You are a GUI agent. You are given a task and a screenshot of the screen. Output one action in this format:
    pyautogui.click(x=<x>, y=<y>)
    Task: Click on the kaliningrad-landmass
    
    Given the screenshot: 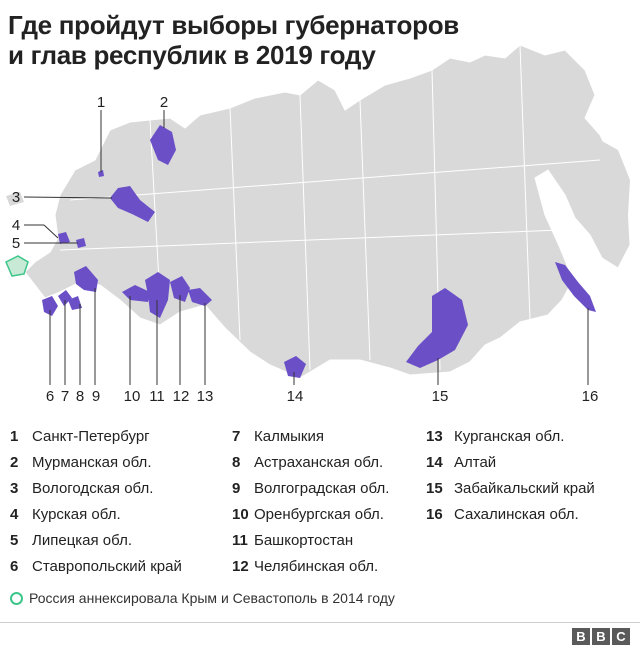 What is the action you would take?
    pyautogui.click(x=15, y=199)
    